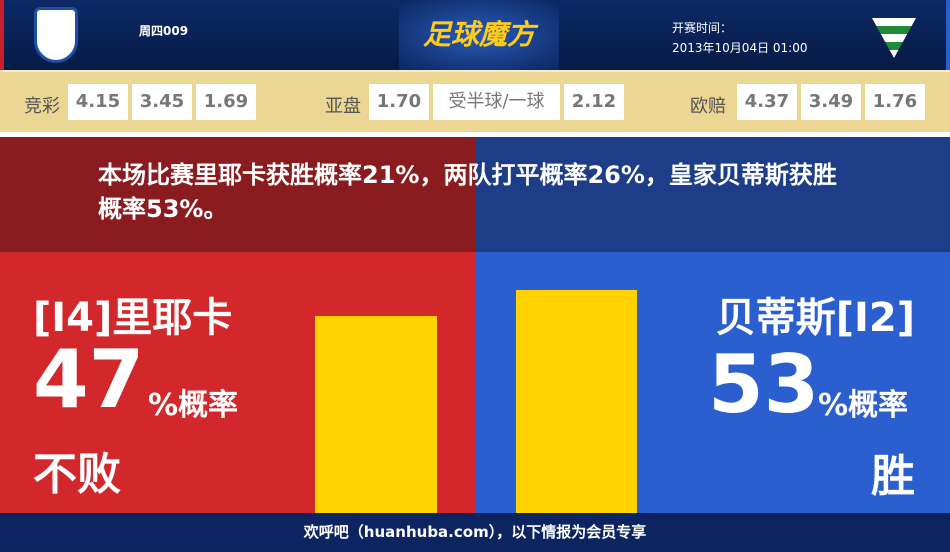 This screenshot has width=950, height=552. Describe the element at coordinates (708, 106) in the screenshot. I see `oupei-label: 欧赔` at that location.